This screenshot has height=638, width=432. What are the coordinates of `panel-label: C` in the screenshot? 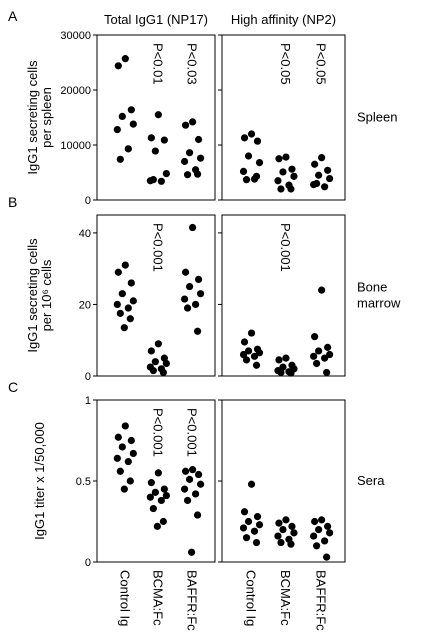 It's located at (13, 387).